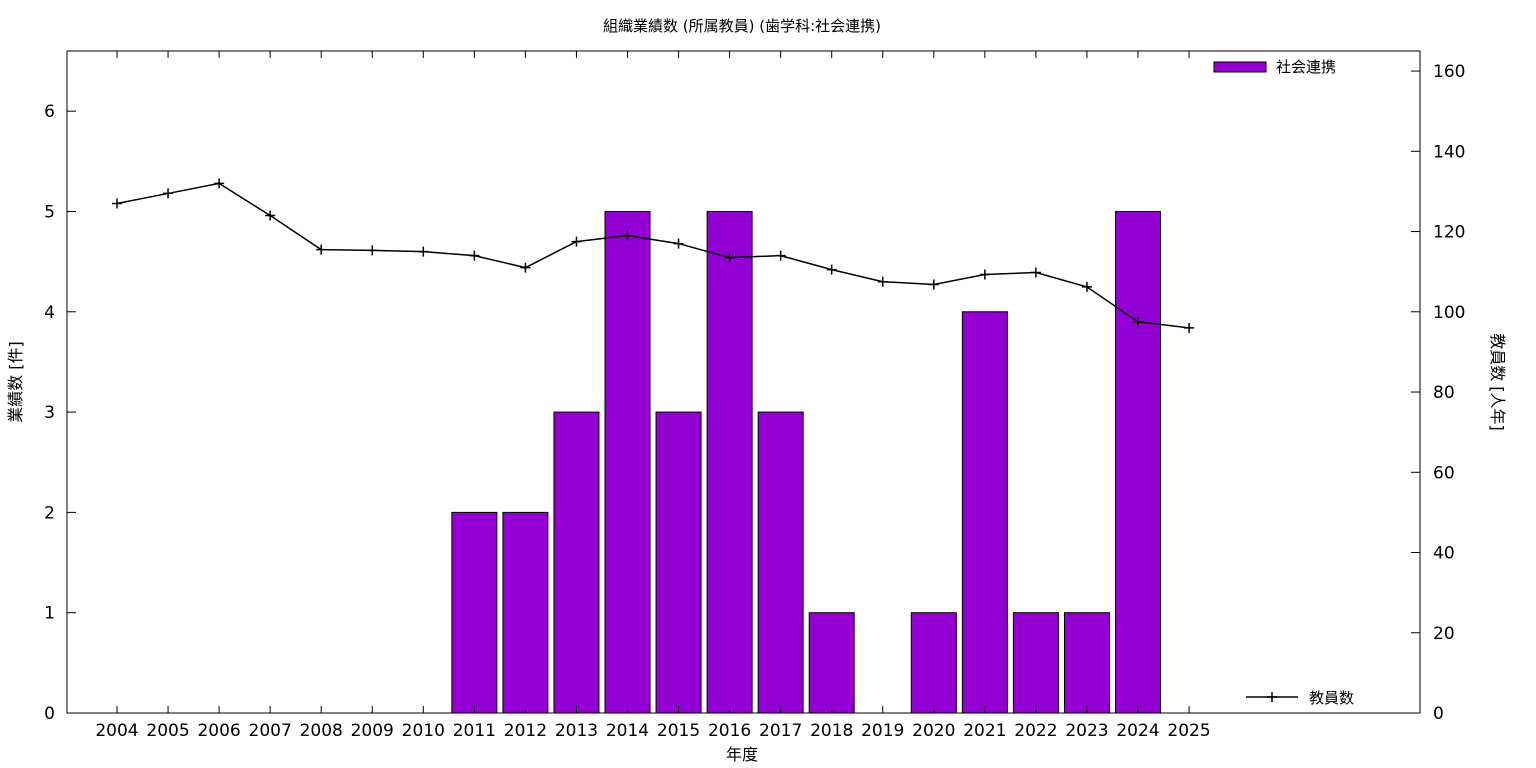 This screenshot has width=1536, height=768. I want to click on y2-tick-label-100: 100, so click(1449, 313).